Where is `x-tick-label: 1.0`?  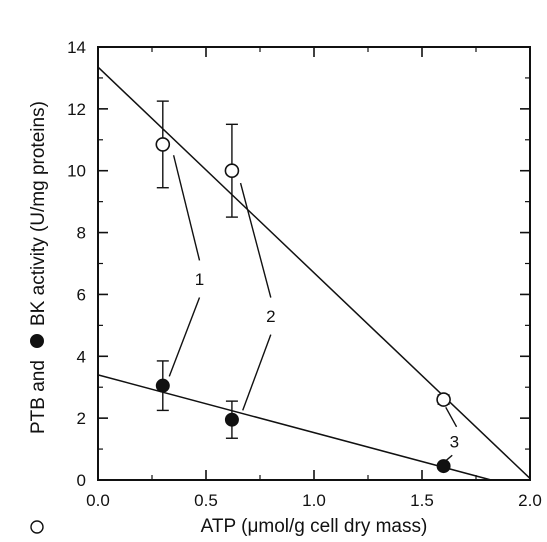
x-tick-label: 1.0 is located at coordinates (314, 500).